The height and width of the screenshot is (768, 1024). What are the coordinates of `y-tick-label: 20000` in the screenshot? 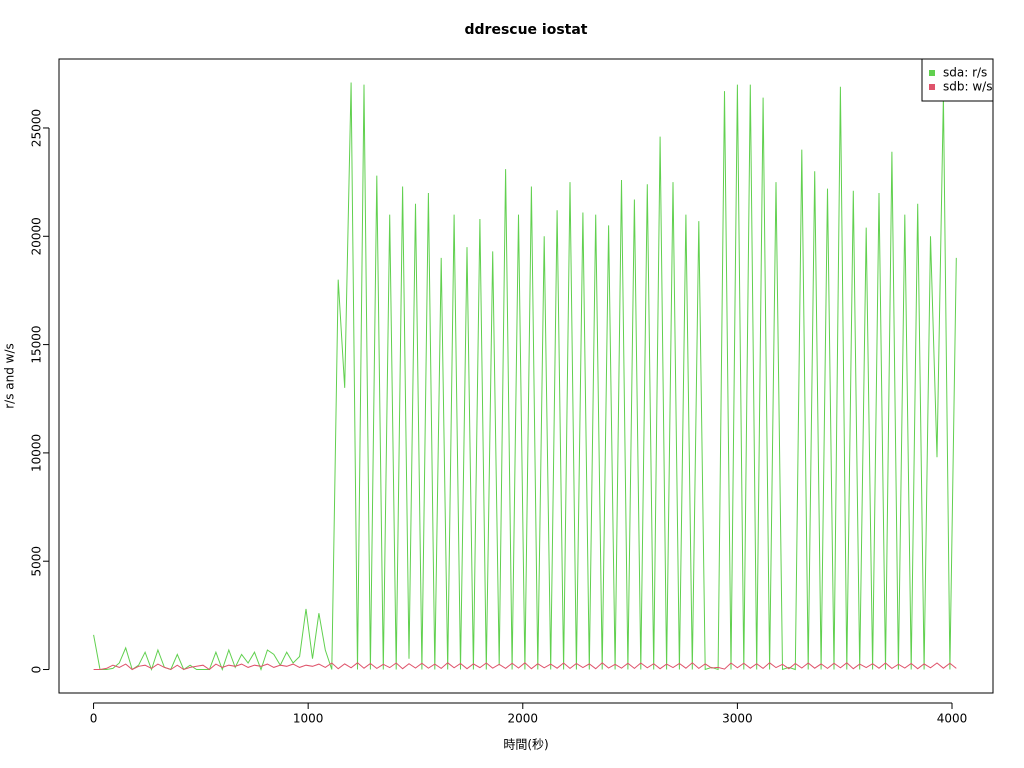 It's located at (37, 236).